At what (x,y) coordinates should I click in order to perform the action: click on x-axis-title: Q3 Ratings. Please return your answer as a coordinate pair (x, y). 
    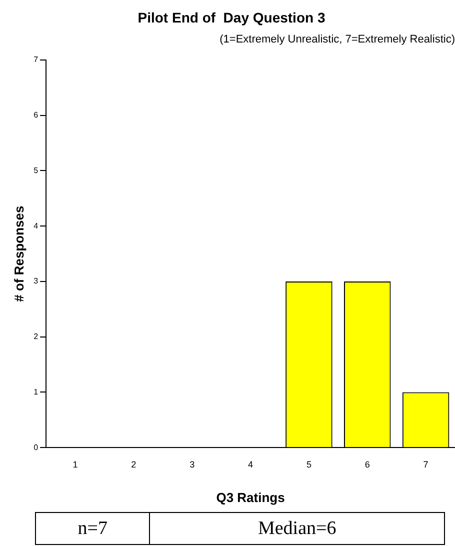
    Looking at the image, I should click on (250, 497).